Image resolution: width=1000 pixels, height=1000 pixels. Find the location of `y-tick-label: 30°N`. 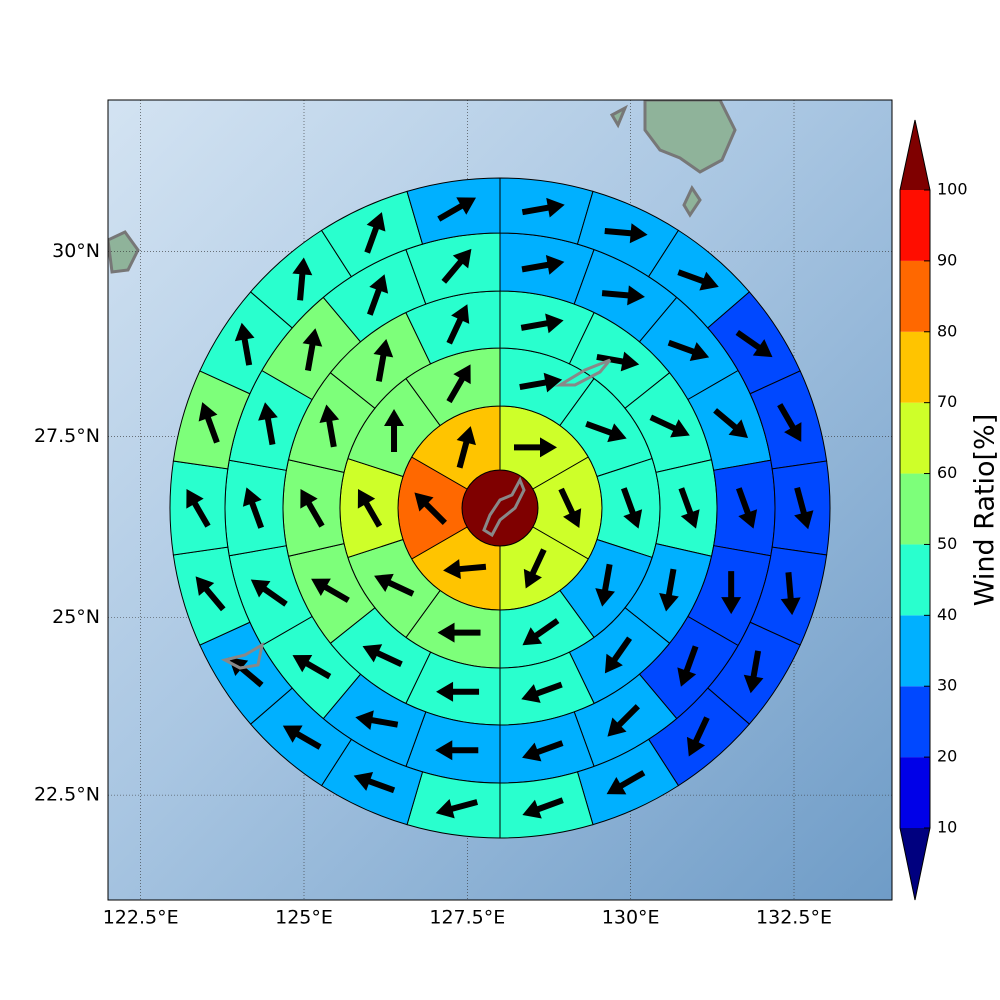

y-tick-label: 30°N is located at coordinates (76, 251).